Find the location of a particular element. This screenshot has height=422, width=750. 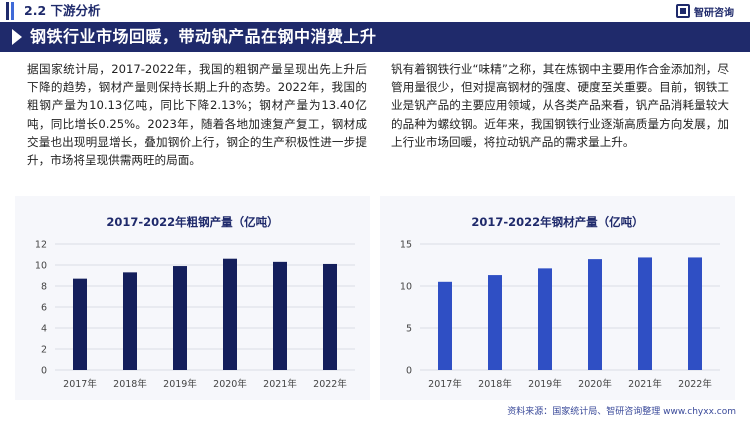

arrow-right-icon is located at coordinates (17, 37).